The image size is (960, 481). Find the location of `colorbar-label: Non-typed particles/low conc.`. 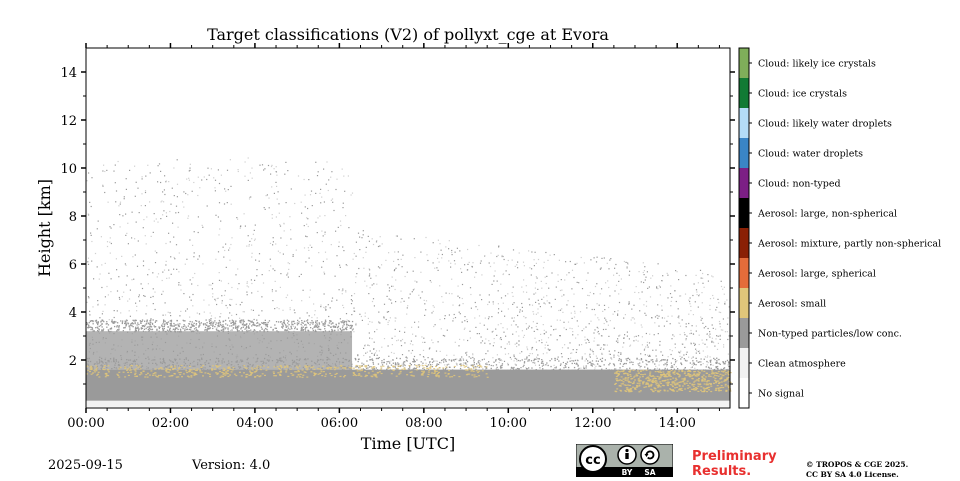

colorbar-label: Non-typed particles/low conc. is located at coordinates (830, 334).